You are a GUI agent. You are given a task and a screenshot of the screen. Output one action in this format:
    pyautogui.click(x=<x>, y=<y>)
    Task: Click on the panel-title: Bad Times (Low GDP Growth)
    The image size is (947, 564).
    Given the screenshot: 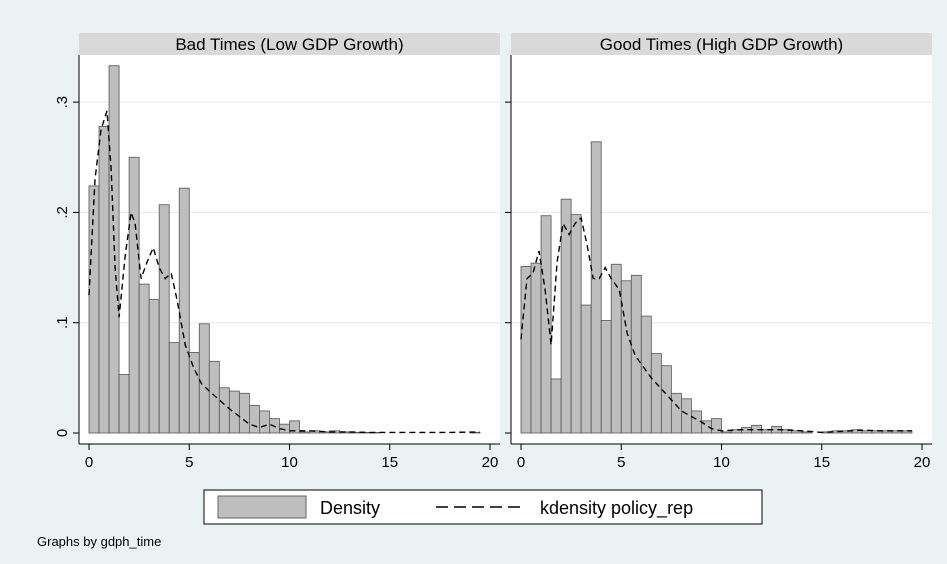 What is the action you would take?
    pyautogui.click(x=289, y=44)
    